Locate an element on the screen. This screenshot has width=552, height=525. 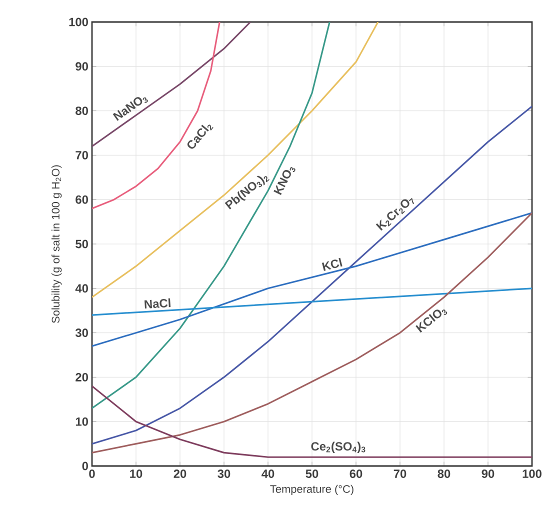
y-tick-label: 80 is located at coordinates (82, 111).